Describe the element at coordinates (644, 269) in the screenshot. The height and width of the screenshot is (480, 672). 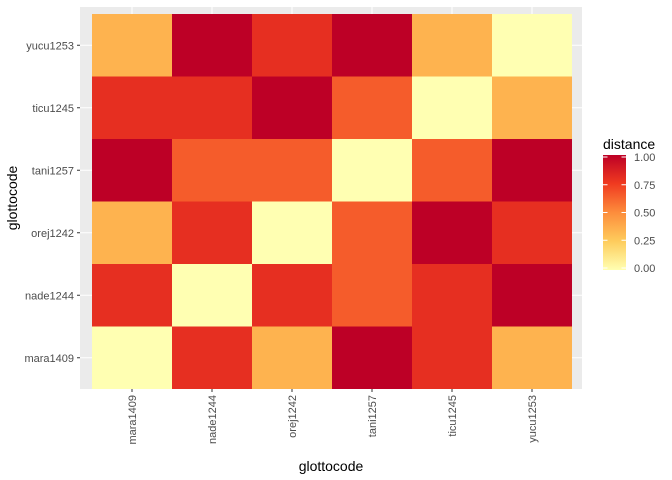
I see `legend-tick-label: 0.00` at that location.